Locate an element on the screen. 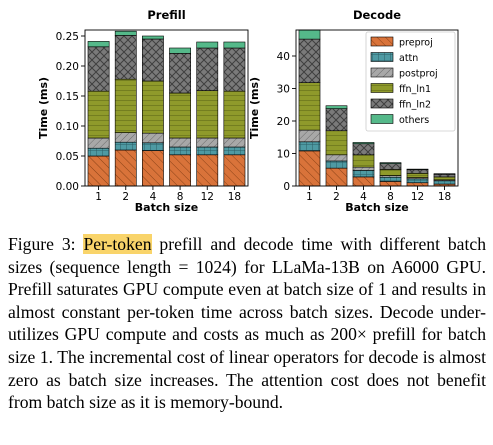 This screenshot has width=493, height=445. legend-label-attn: attn is located at coordinates (408, 58).